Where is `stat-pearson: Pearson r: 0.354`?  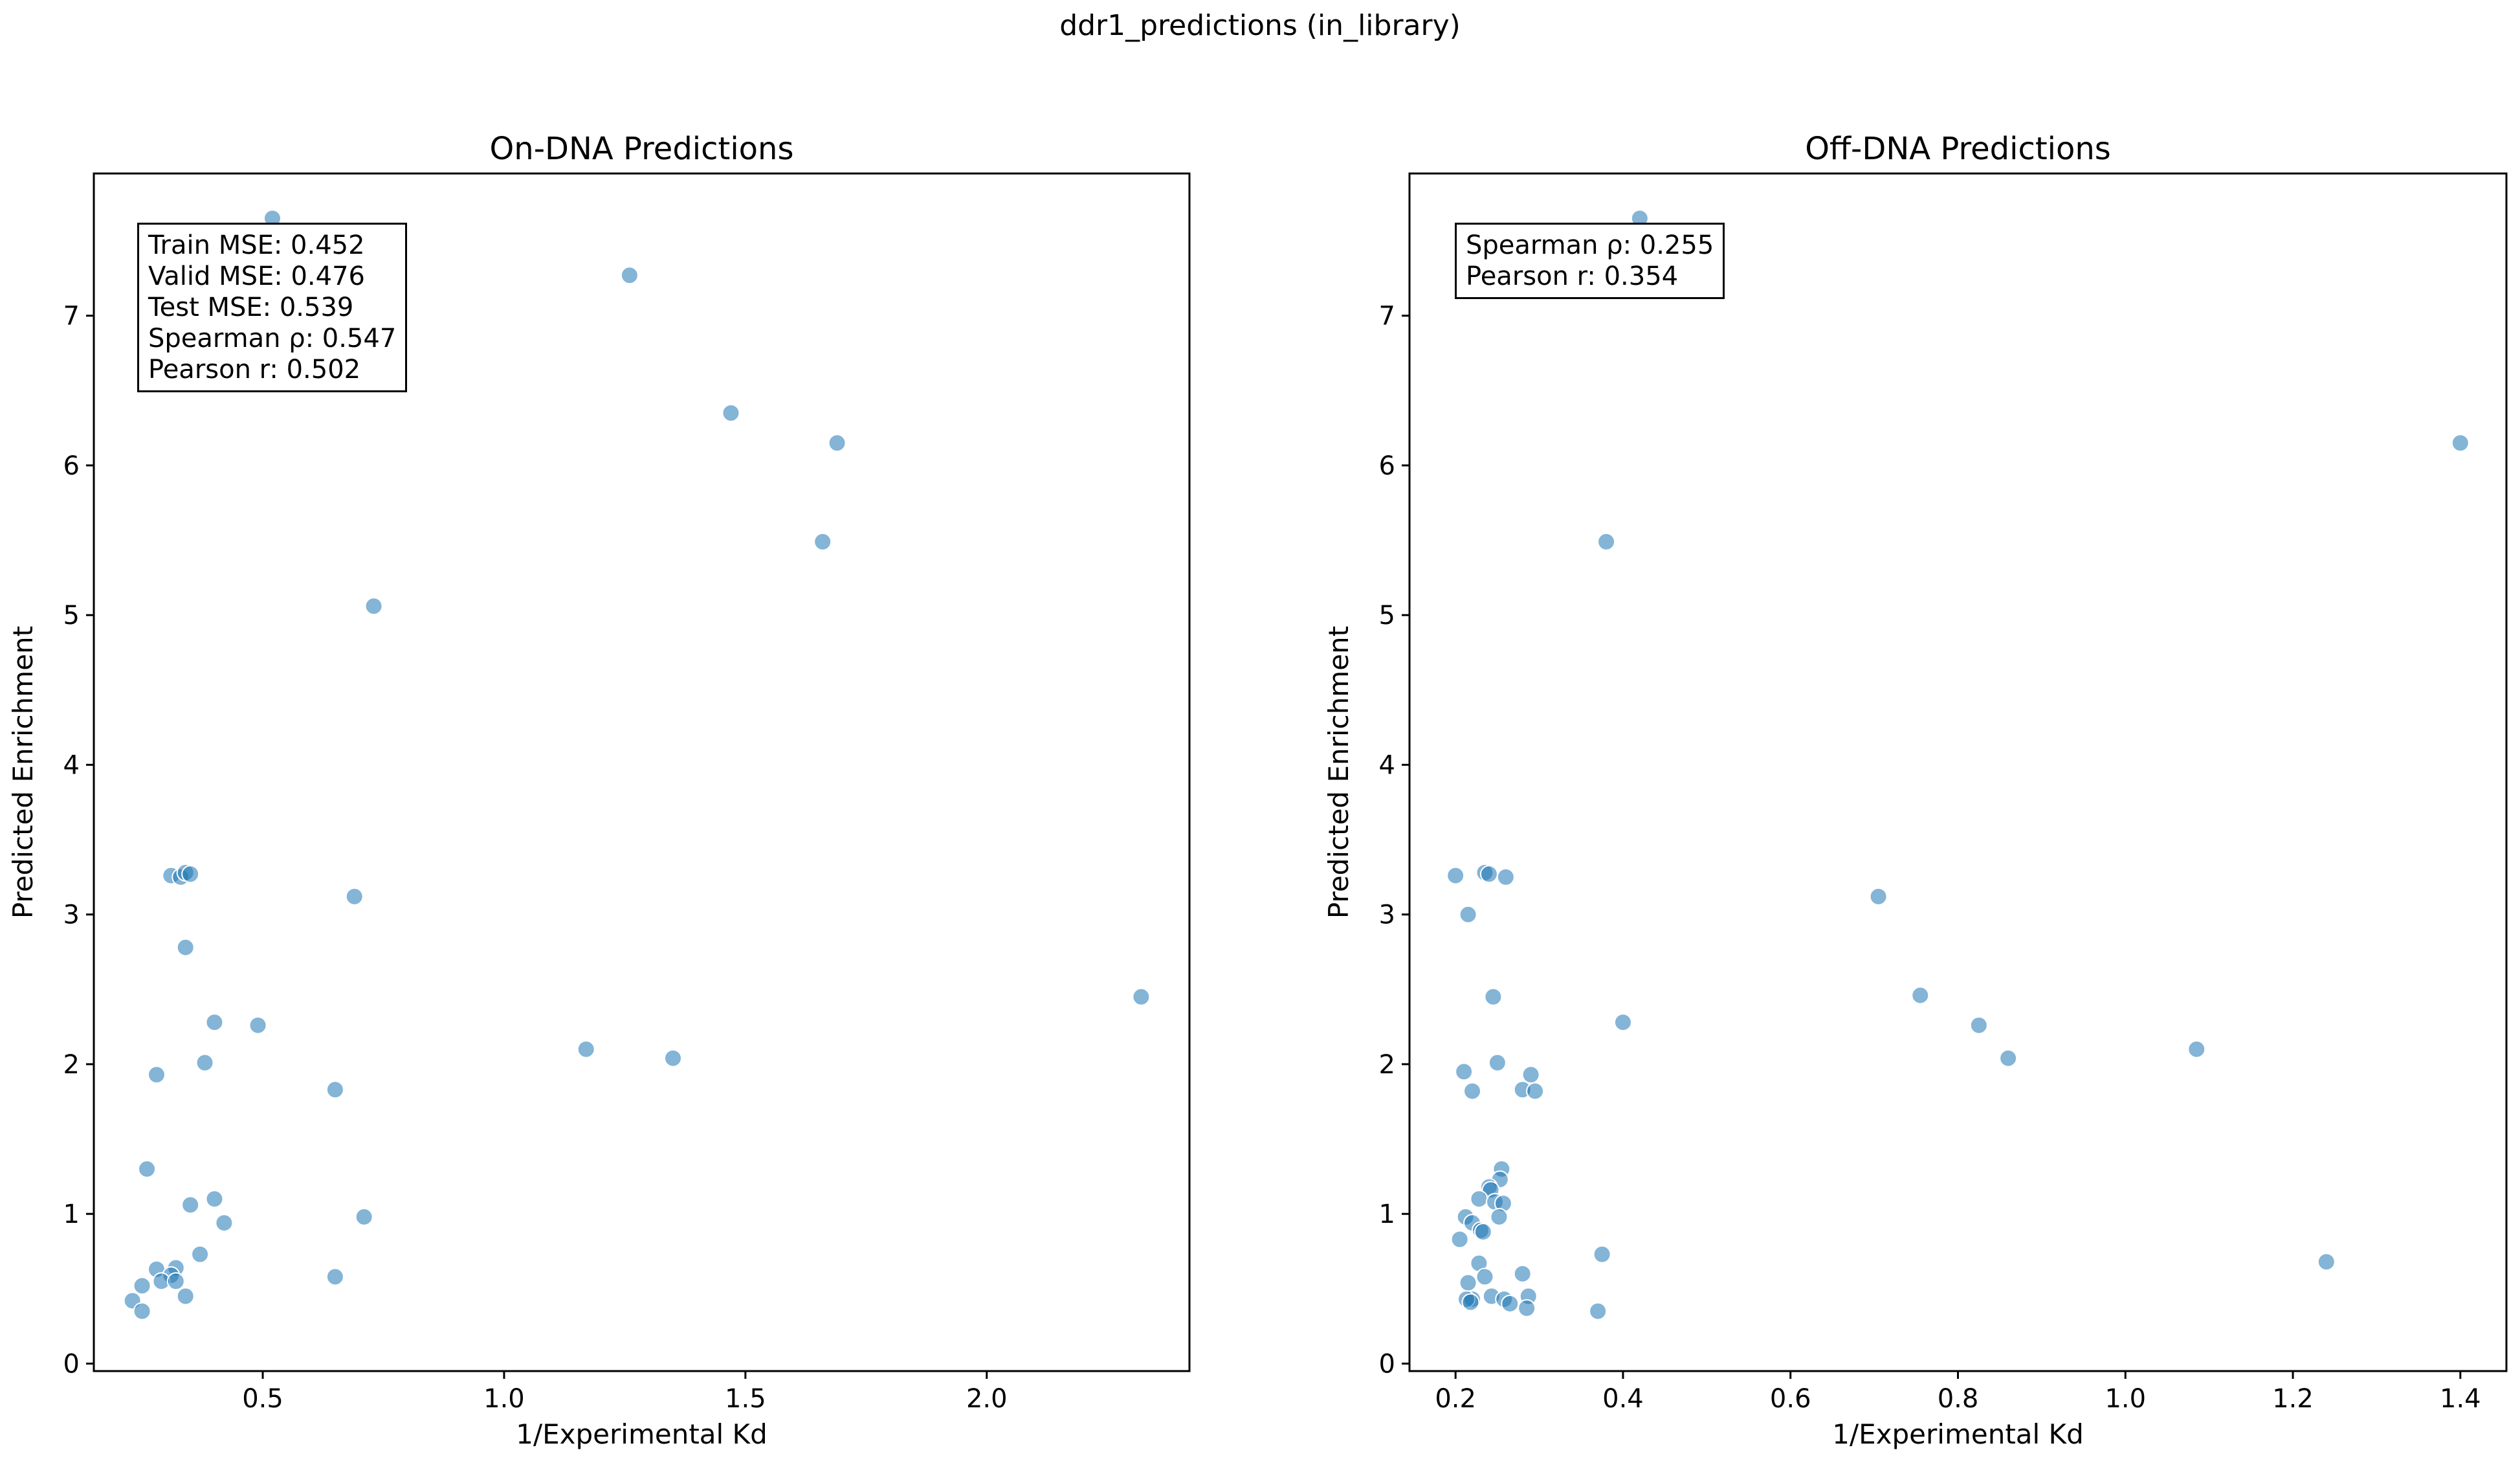
stat-pearson: Pearson r: 0.354 is located at coordinates (1573, 276).